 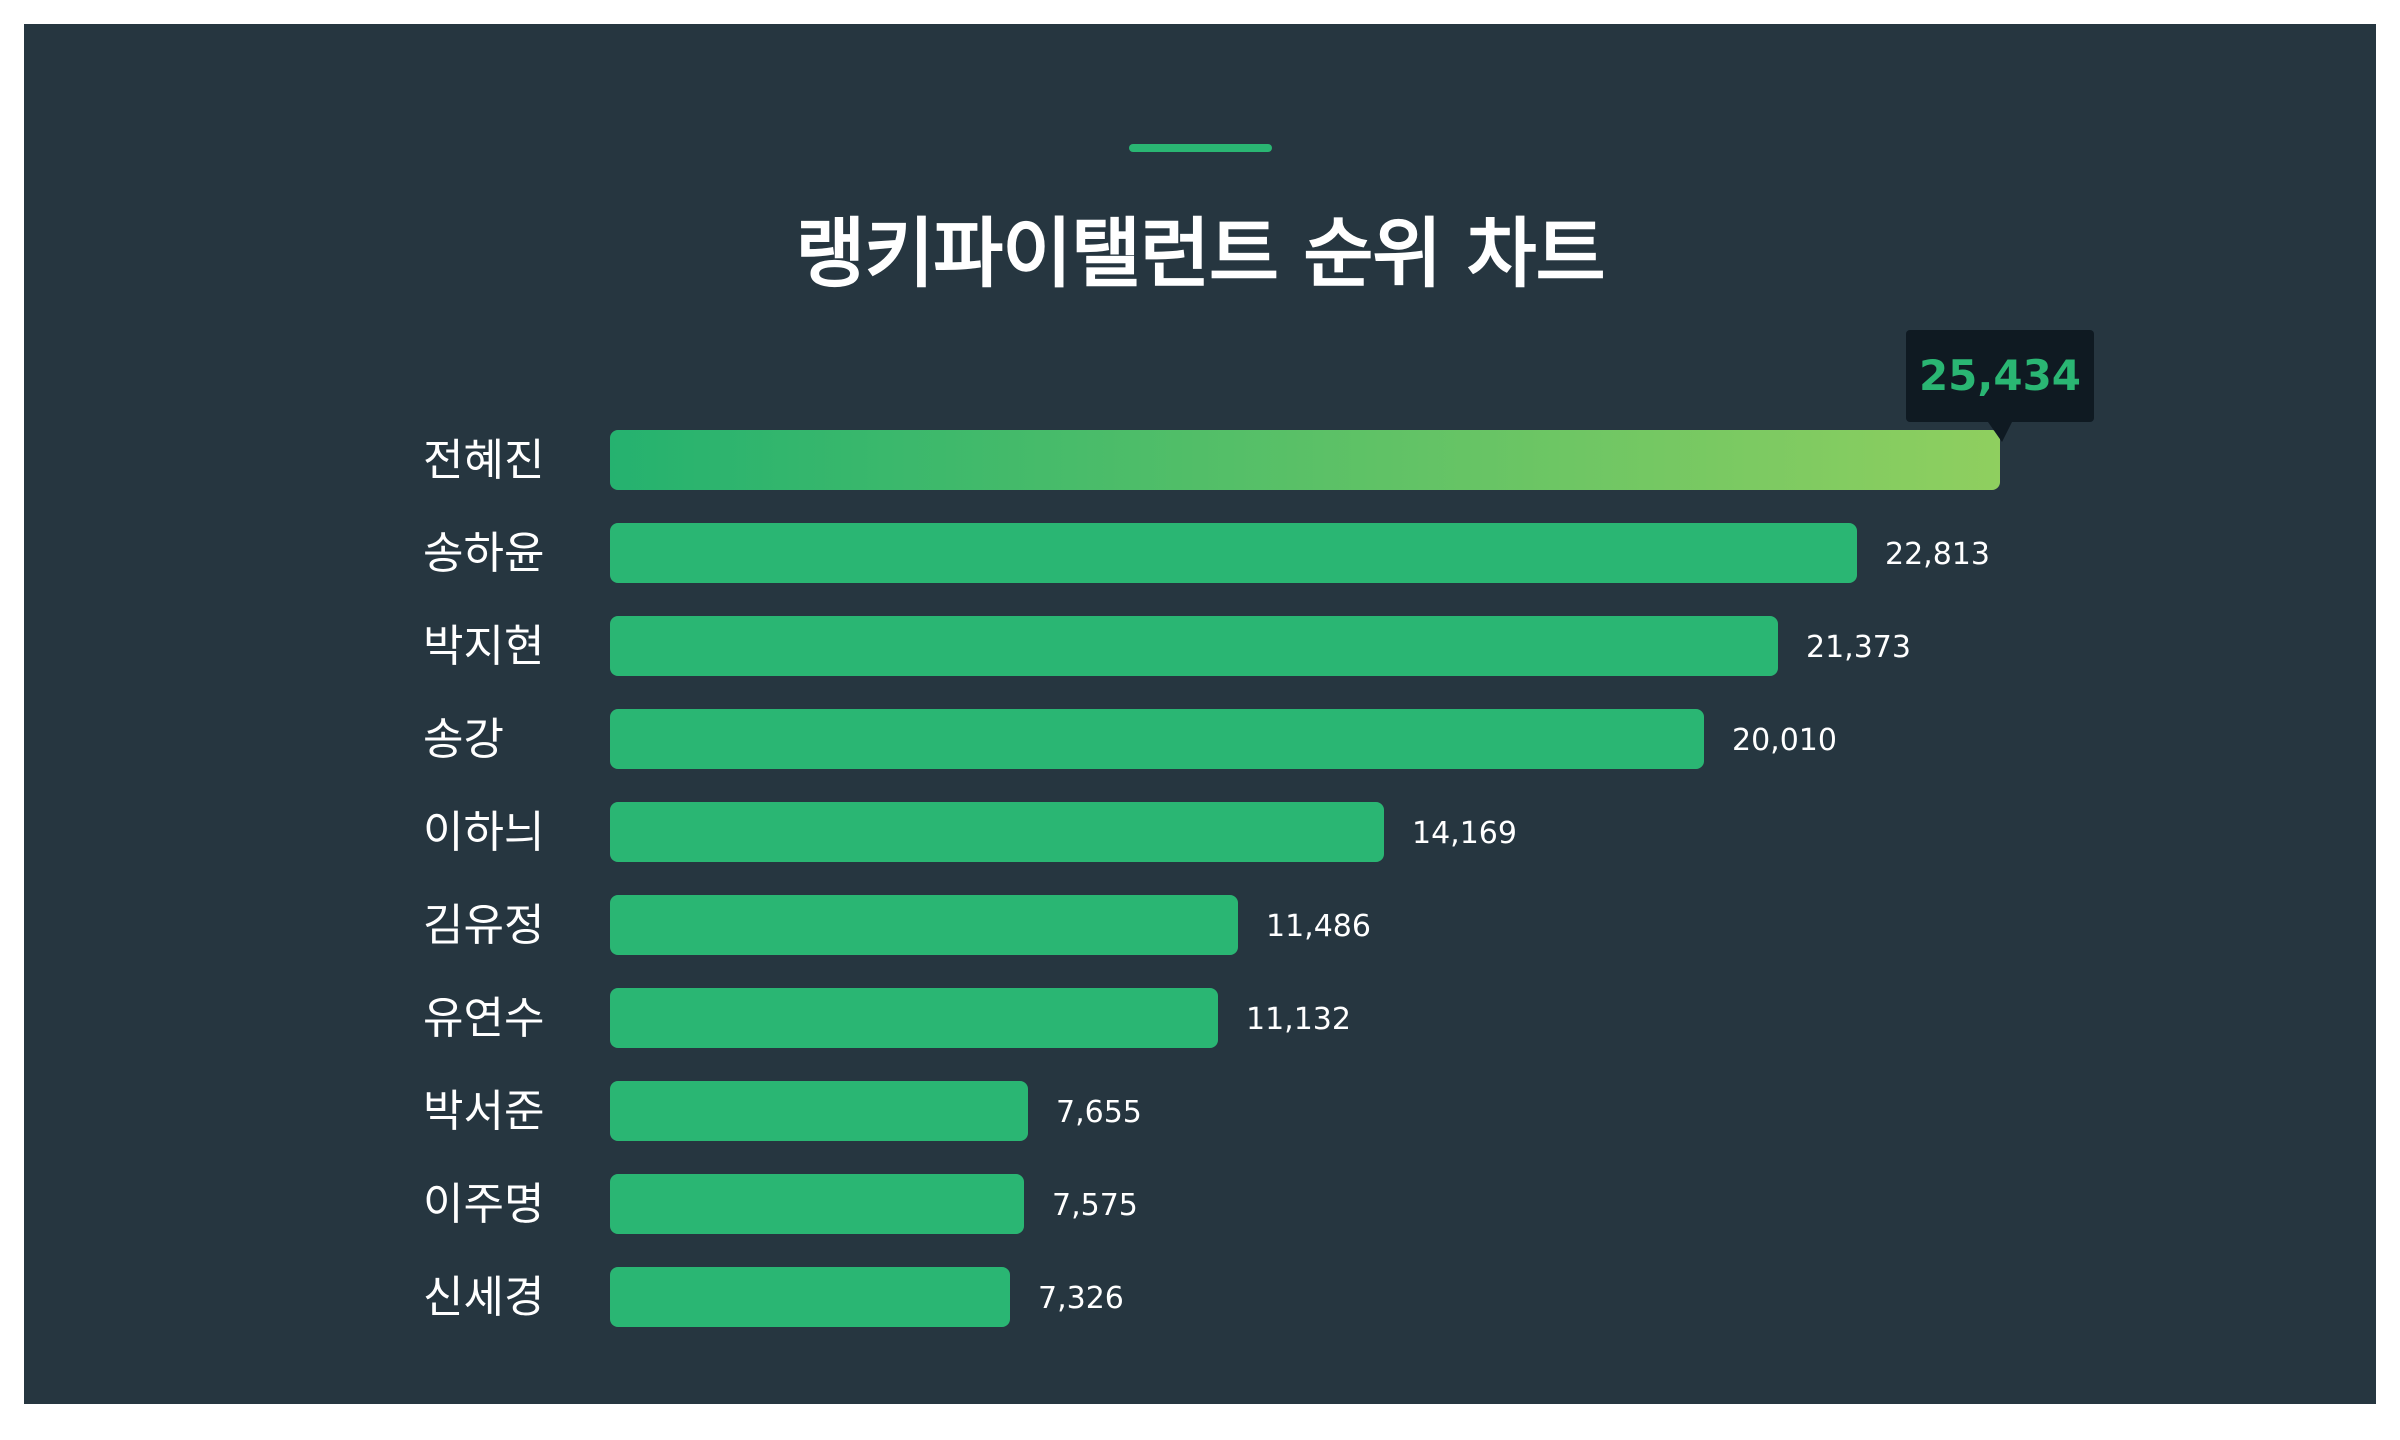 What do you see at coordinates (1200, 148) in the screenshot?
I see `title-accent-line` at bounding box center [1200, 148].